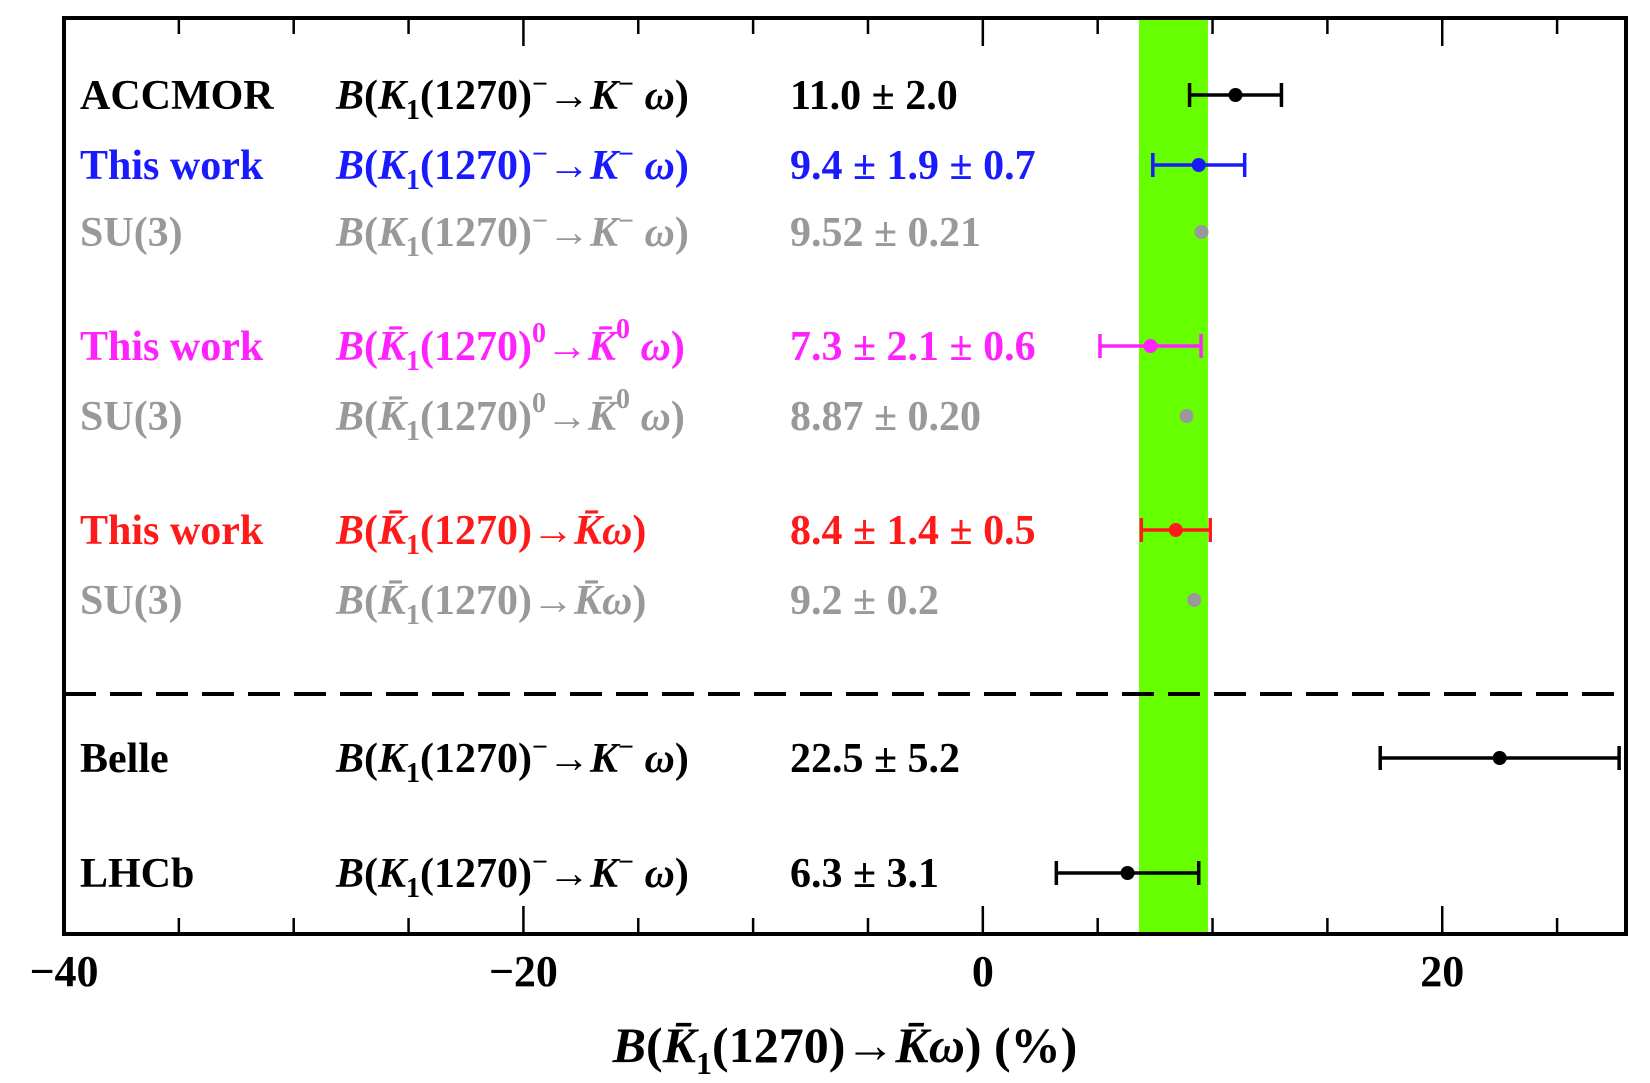 The width and height of the screenshot is (1650, 1083). Describe the element at coordinates (875, 759) in the screenshot. I see `row-value-label: 22.5 ± 5.2` at that location.